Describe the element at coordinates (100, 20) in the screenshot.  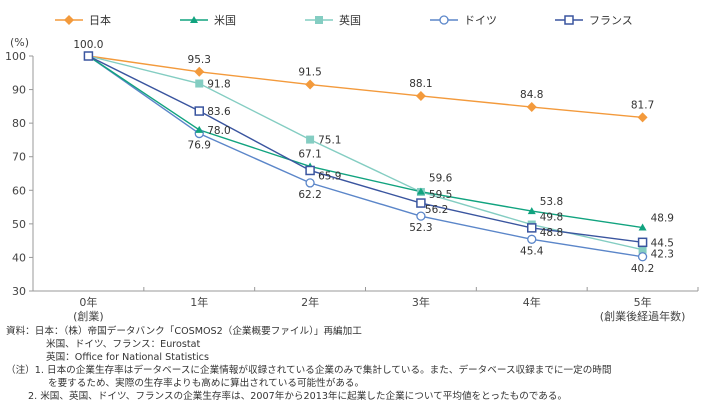
I see `legend-label: 日本` at that location.